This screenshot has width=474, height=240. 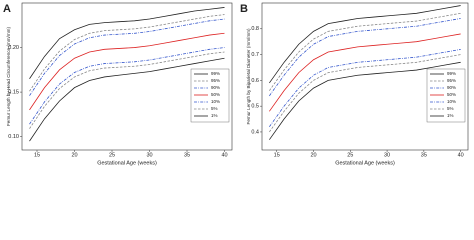 I want to click on y-tick-label: 0.5, so click(x=255, y=107).